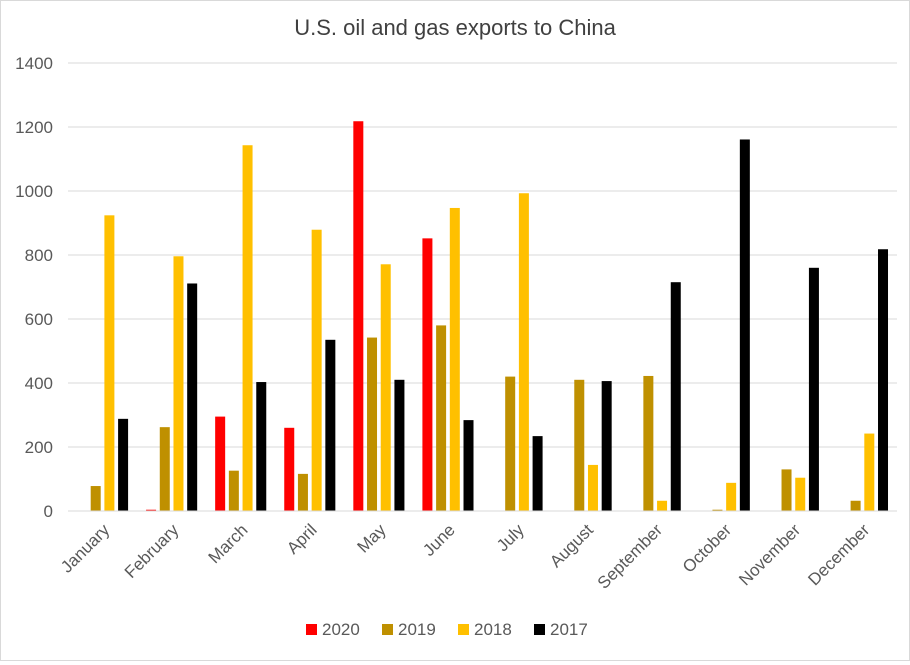  What do you see at coordinates (164, 469) in the screenshot?
I see `bar-2019-february` at bounding box center [164, 469].